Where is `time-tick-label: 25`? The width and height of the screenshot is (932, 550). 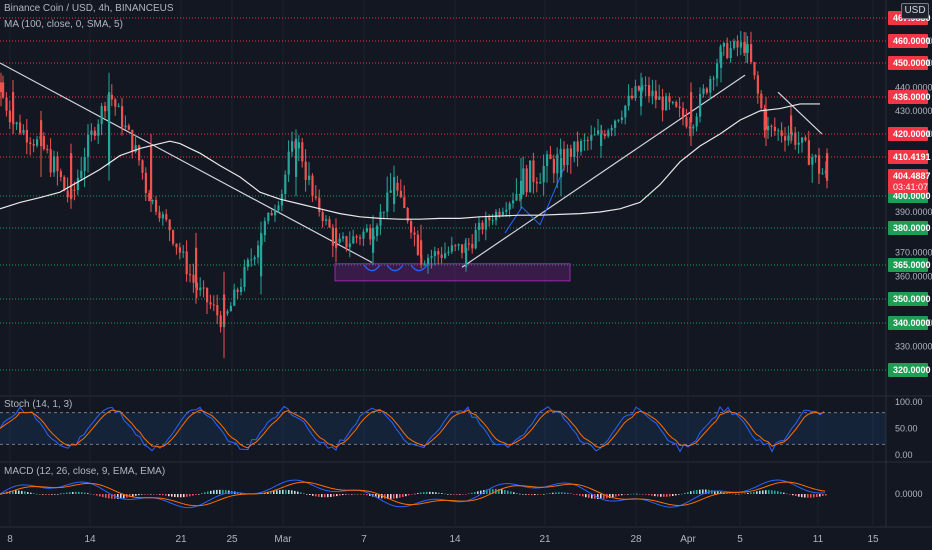
time-tick-label: 25 is located at coordinates (232, 539).